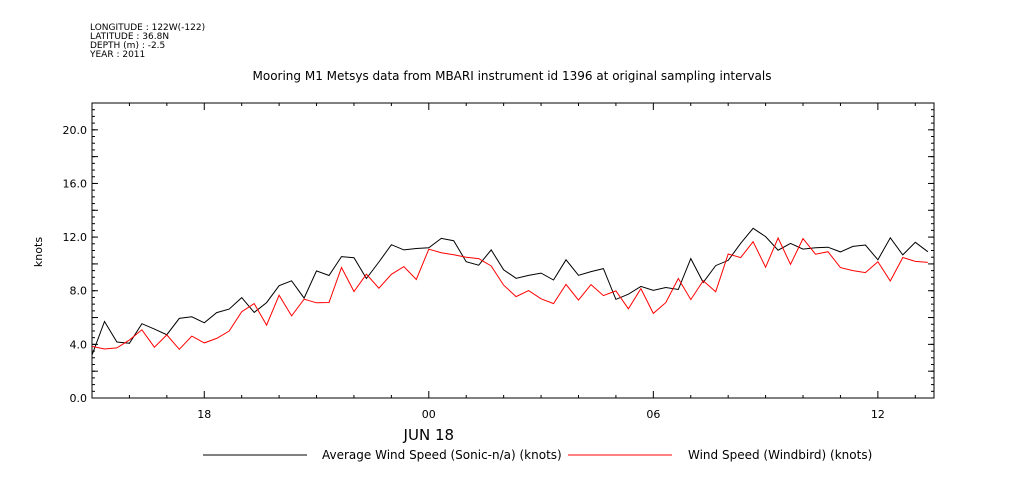  What do you see at coordinates (428, 435) in the screenshot?
I see `x-day-label: JUN 18` at bounding box center [428, 435].